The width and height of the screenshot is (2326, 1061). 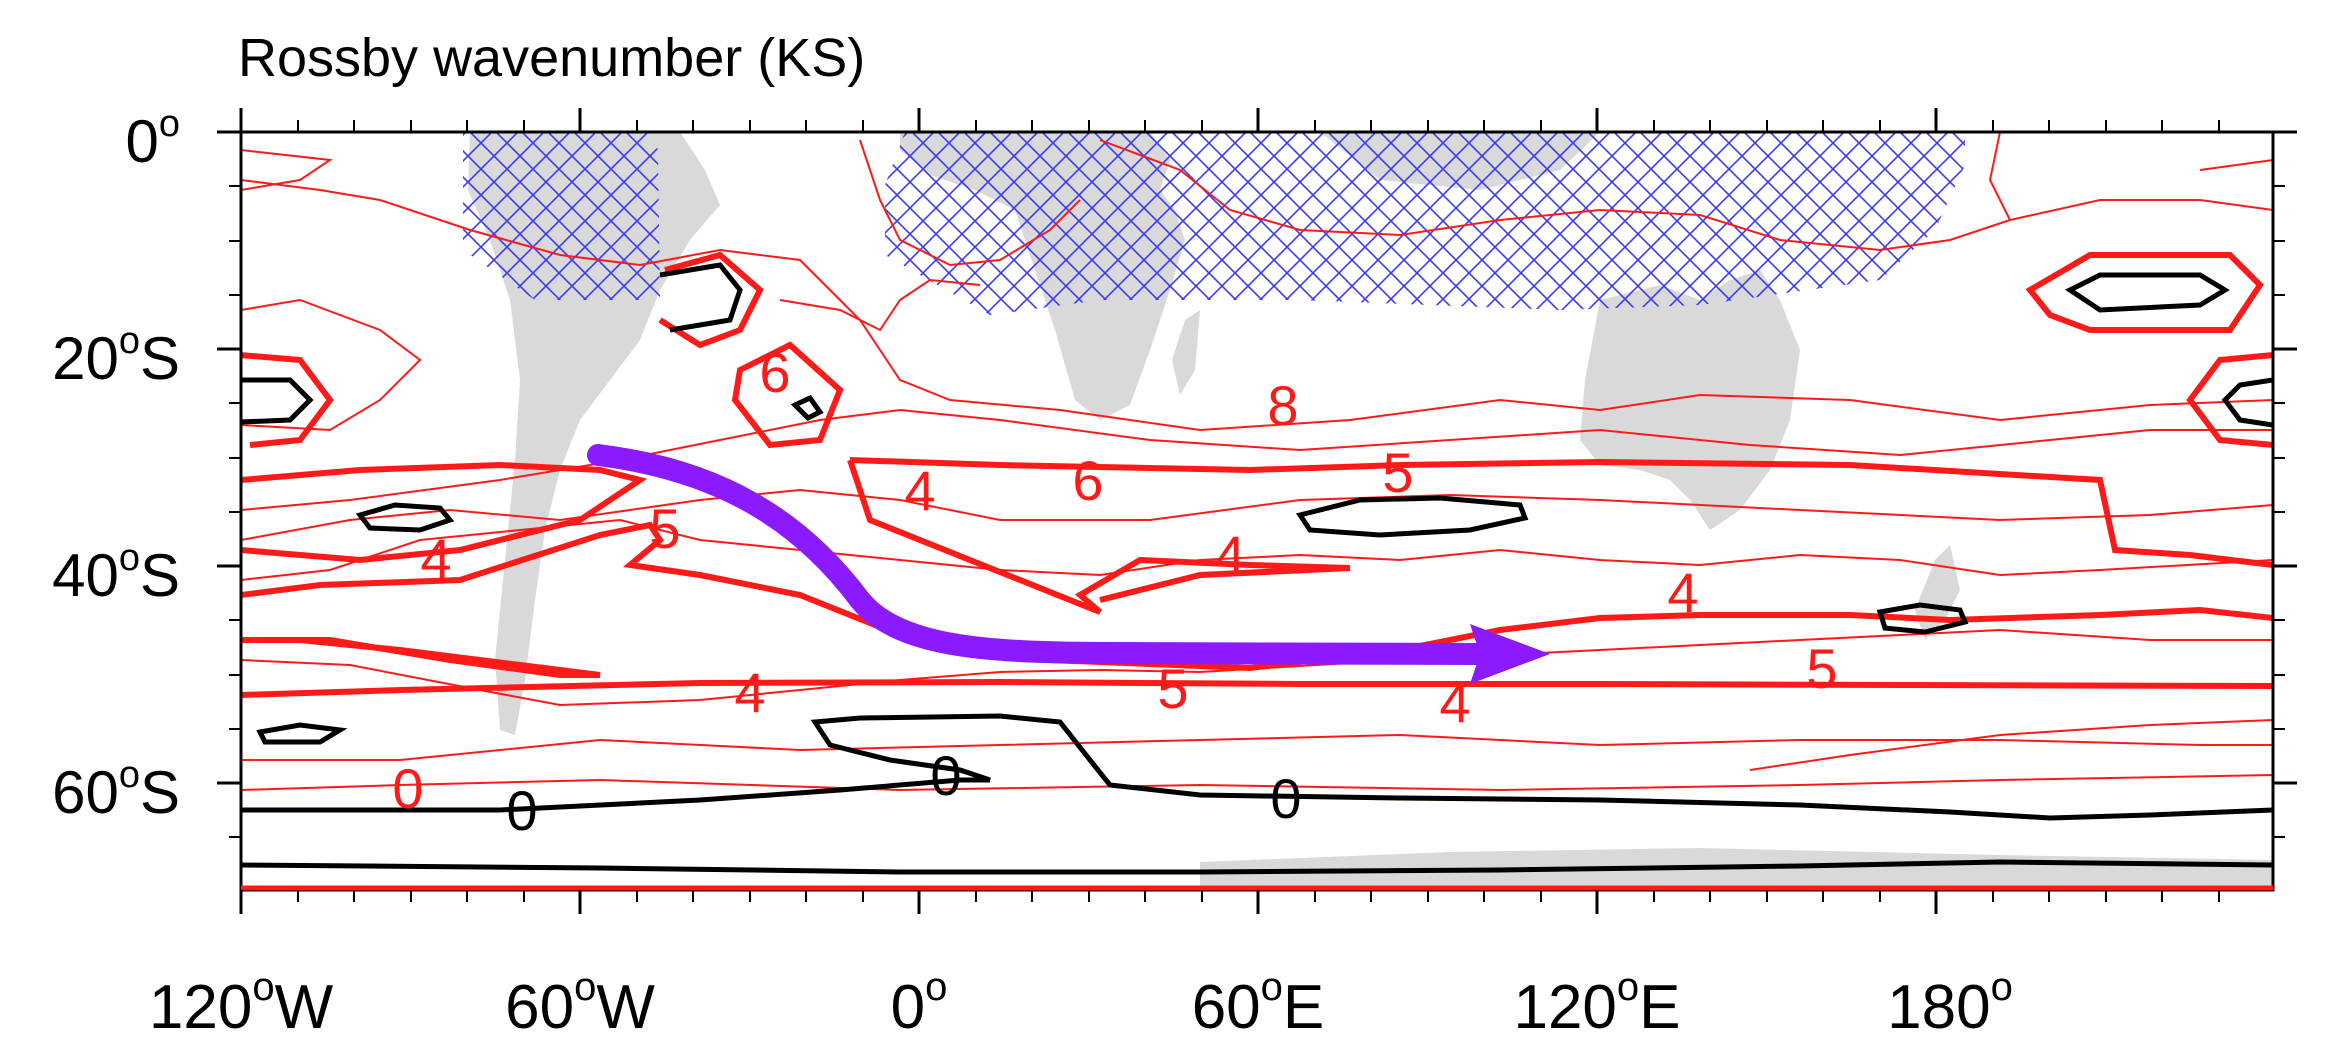 I want to click on lat-label-40s: 40oS, so click(x=116, y=573).